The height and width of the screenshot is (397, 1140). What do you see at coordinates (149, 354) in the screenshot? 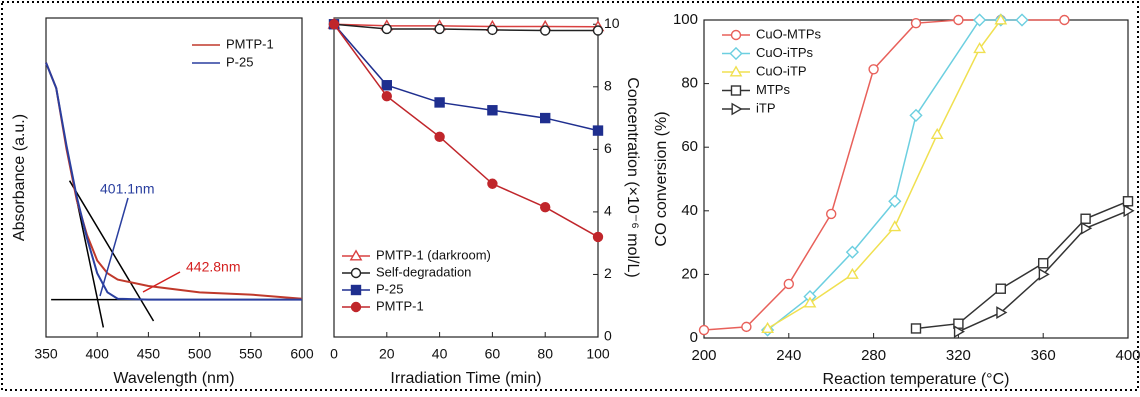
I see `x-tick-label: 450` at bounding box center [149, 354].